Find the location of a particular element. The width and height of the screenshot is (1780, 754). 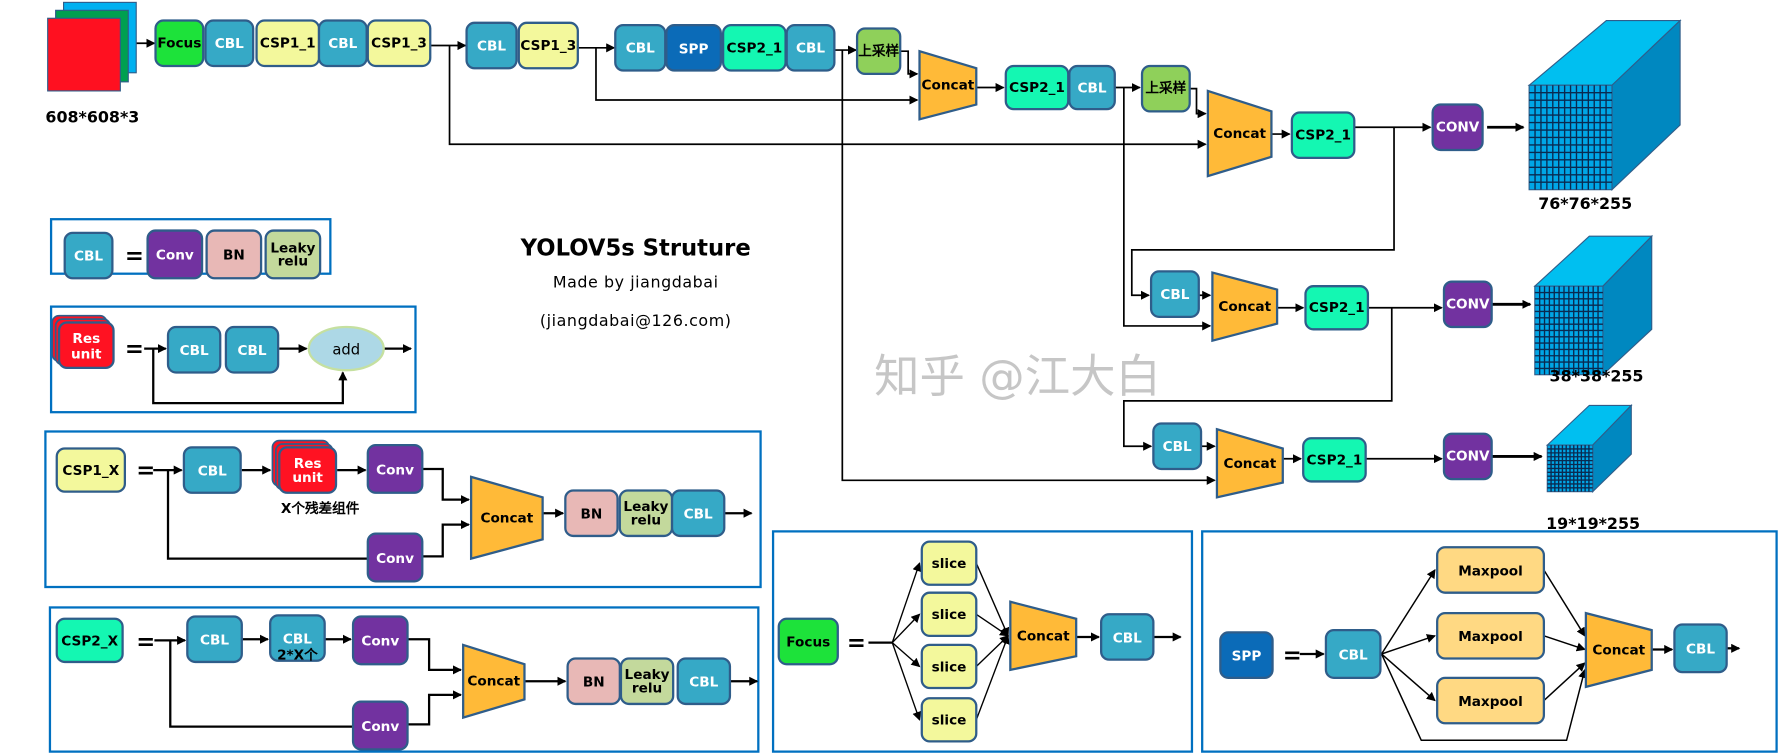

node-label: 上采样 is located at coordinates (1165, 88).